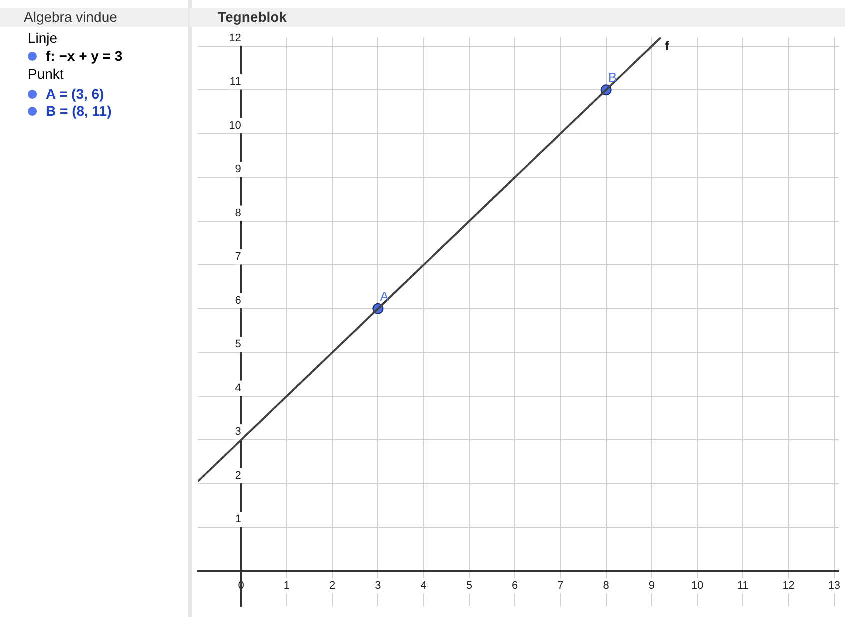 The image size is (845, 617). What do you see at coordinates (517, 17) in the screenshot?
I see `chart-title: Tegneblok` at bounding box center [517, 17].